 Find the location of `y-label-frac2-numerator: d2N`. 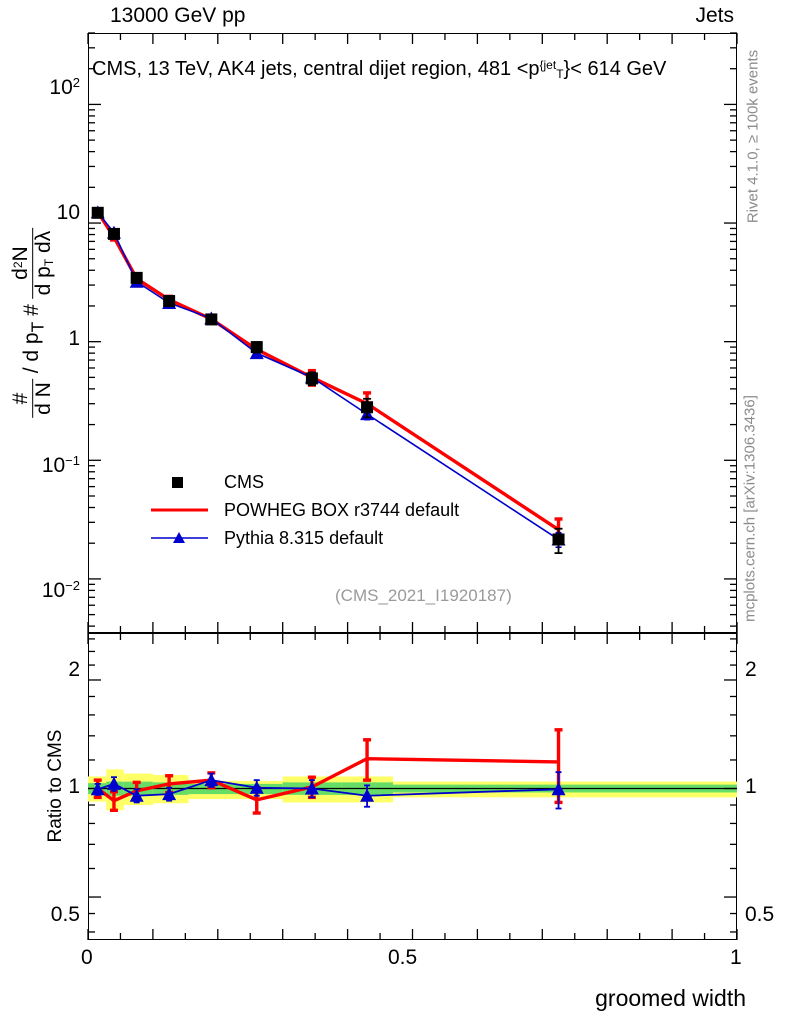

y-label-frac2-numerator: d2N is located at coordinates (21, 263).